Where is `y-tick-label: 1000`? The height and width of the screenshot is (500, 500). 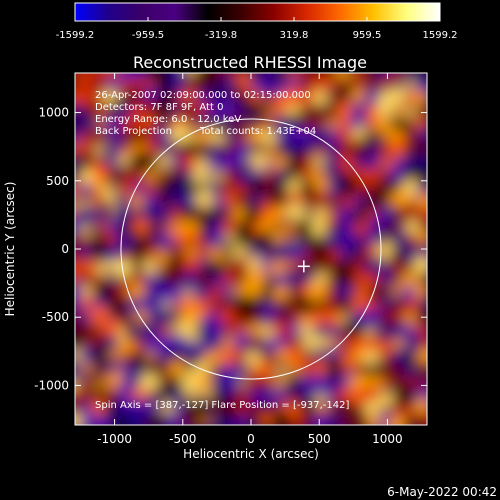
y-tick-label: 1000 is located at coordinates (53, 113).